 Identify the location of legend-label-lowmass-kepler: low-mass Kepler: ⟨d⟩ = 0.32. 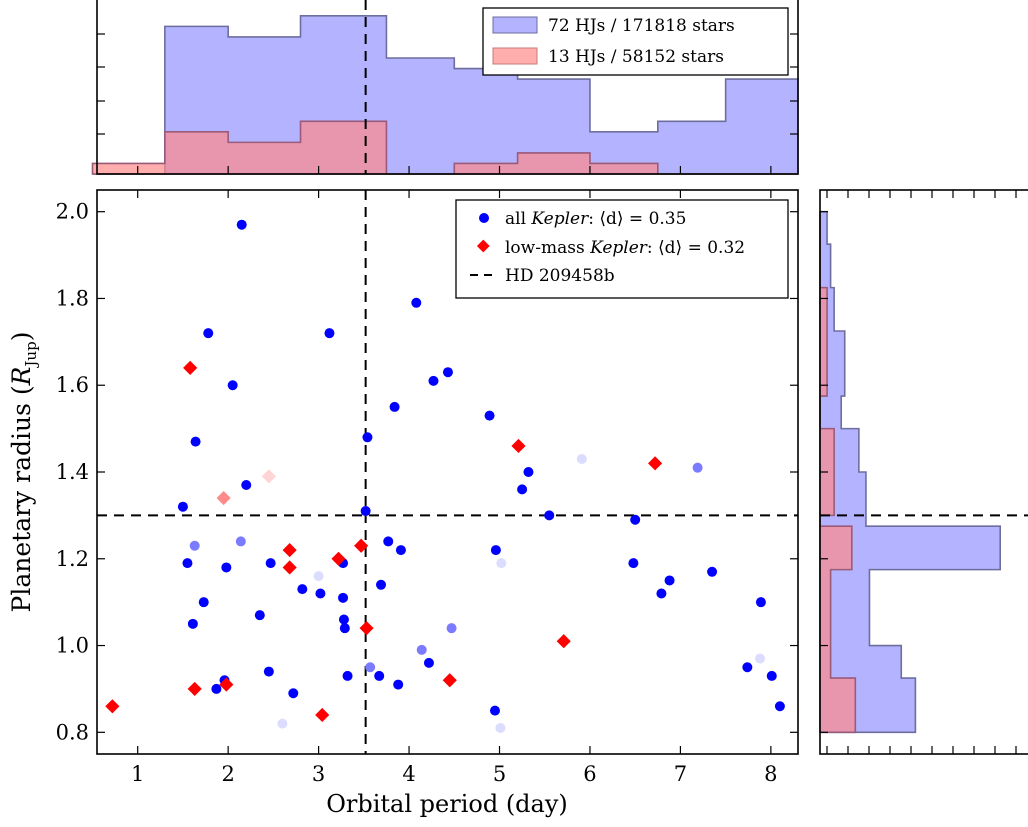
(625, 248).